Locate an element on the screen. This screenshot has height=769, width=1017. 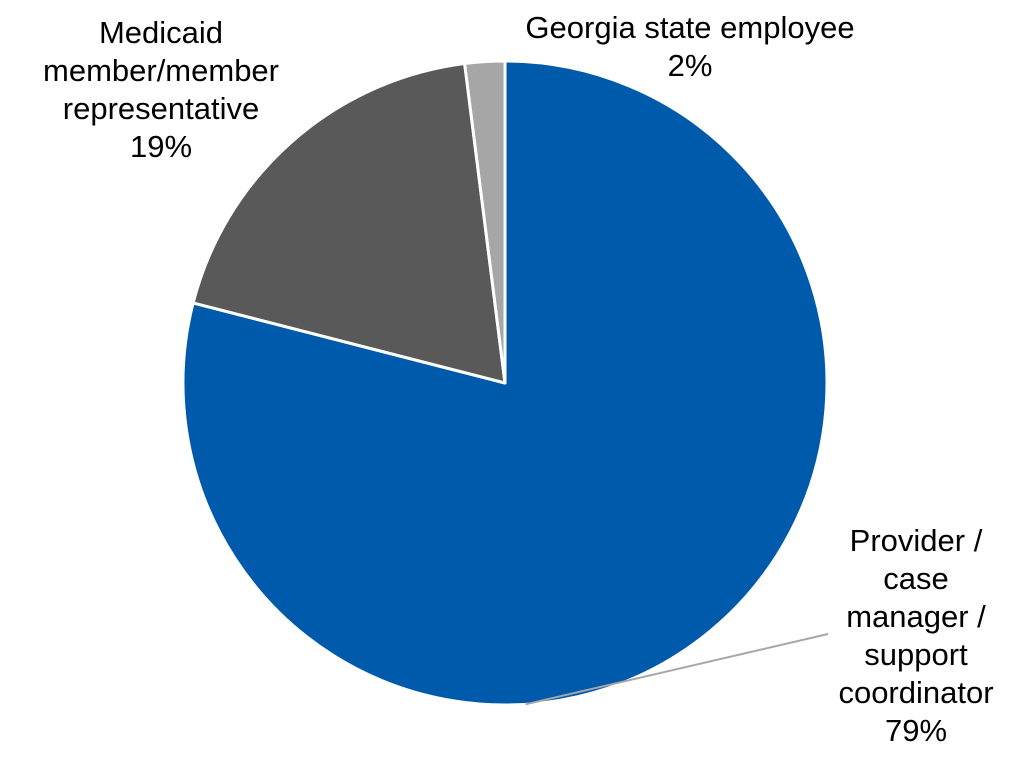
slice-name-line: Medicaid is located at coordinates (161, 32).